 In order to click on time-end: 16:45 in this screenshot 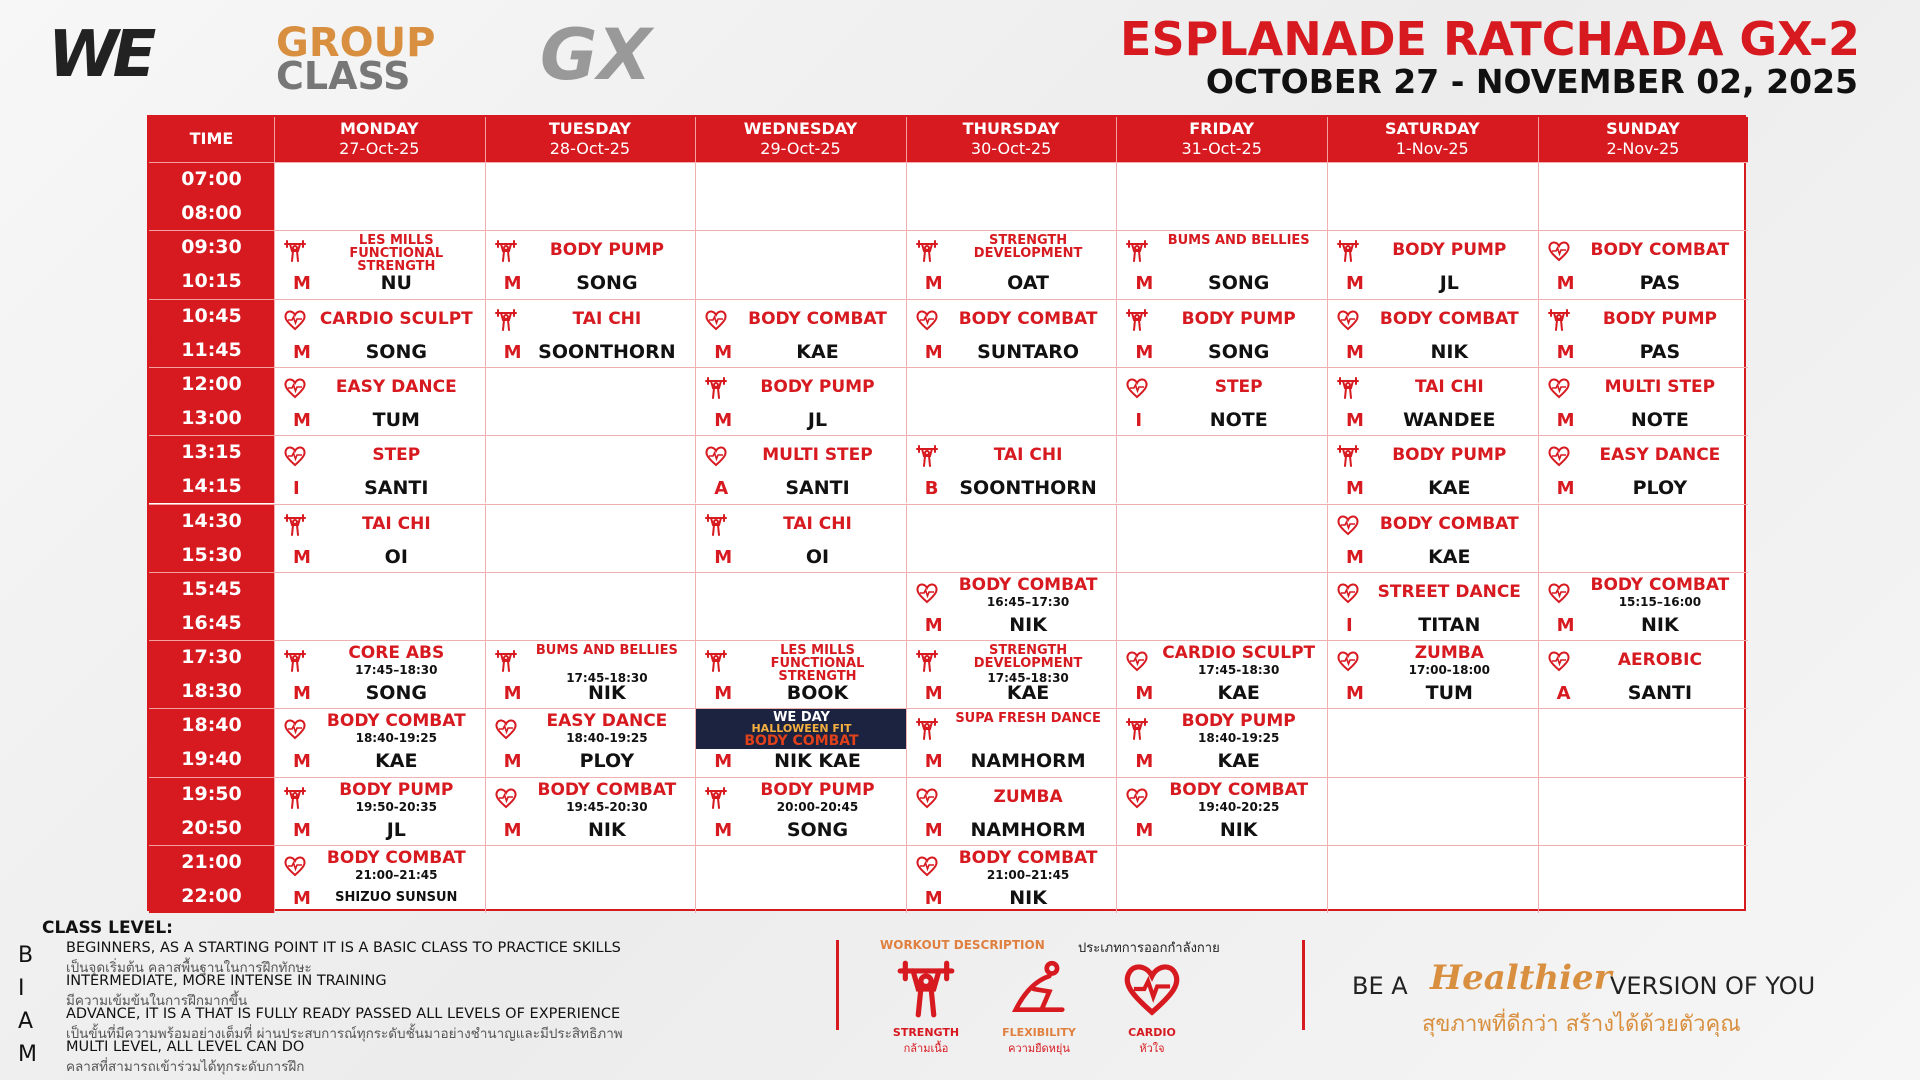, I will do `click(211, 622)`.